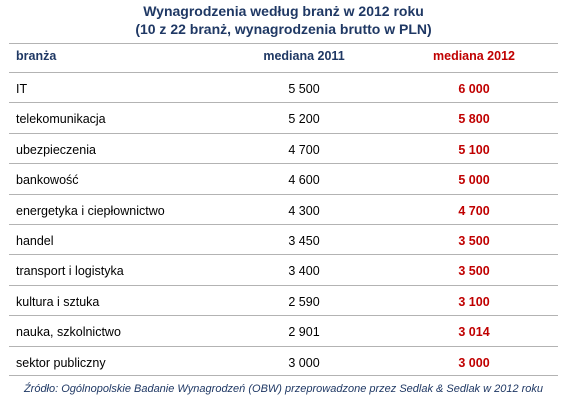 This screenshot has width=567, height=401. What do you see at coordinates (47, 180) in the screenshot?
I see `branch-name: bankowość` at bounding box center [47, 180].